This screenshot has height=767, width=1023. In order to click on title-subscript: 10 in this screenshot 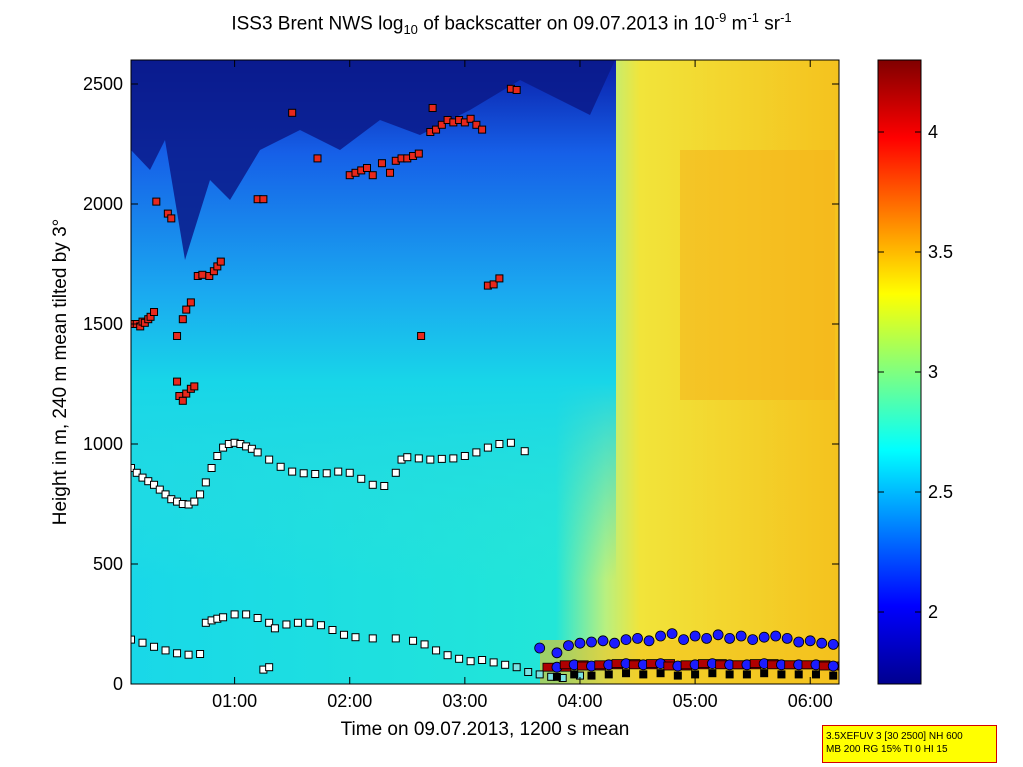, I will do `click(410, 30)`.